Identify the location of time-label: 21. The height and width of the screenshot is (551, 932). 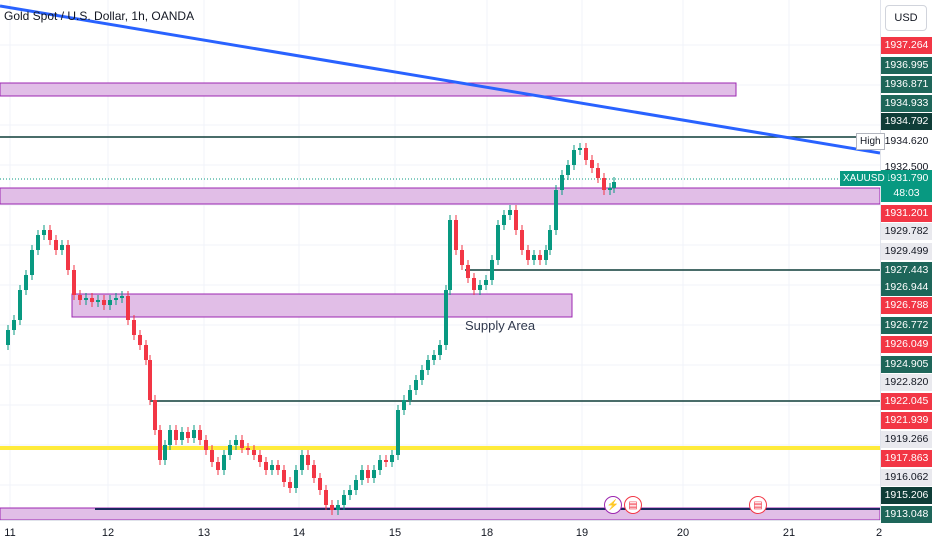
(789, 533).